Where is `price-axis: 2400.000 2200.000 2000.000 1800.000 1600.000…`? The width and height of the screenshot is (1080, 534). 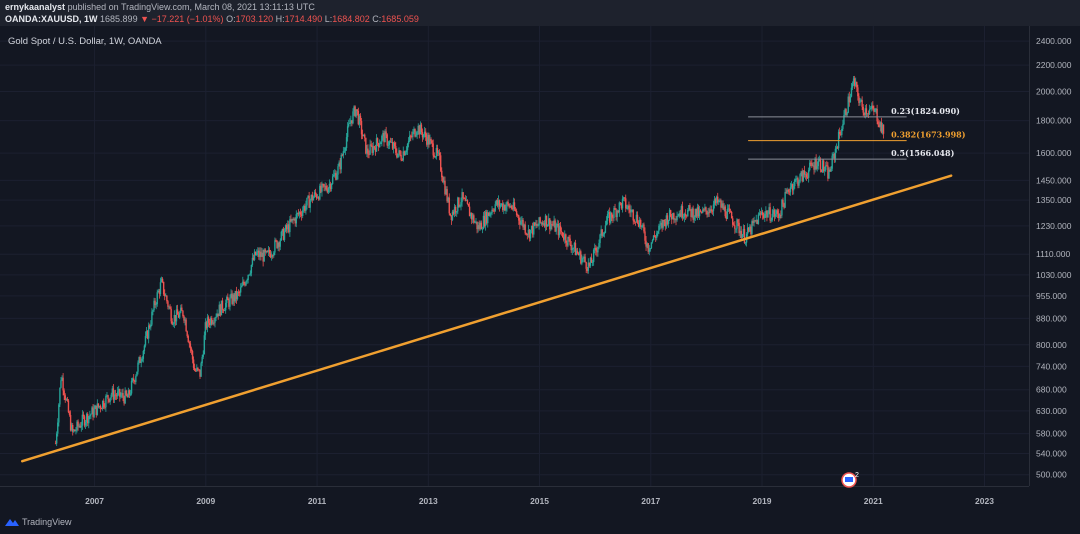 price-axis: 2400.000 2200.000 2000.000 1800.000 1600.000… is located at coordinates (1054, 258).